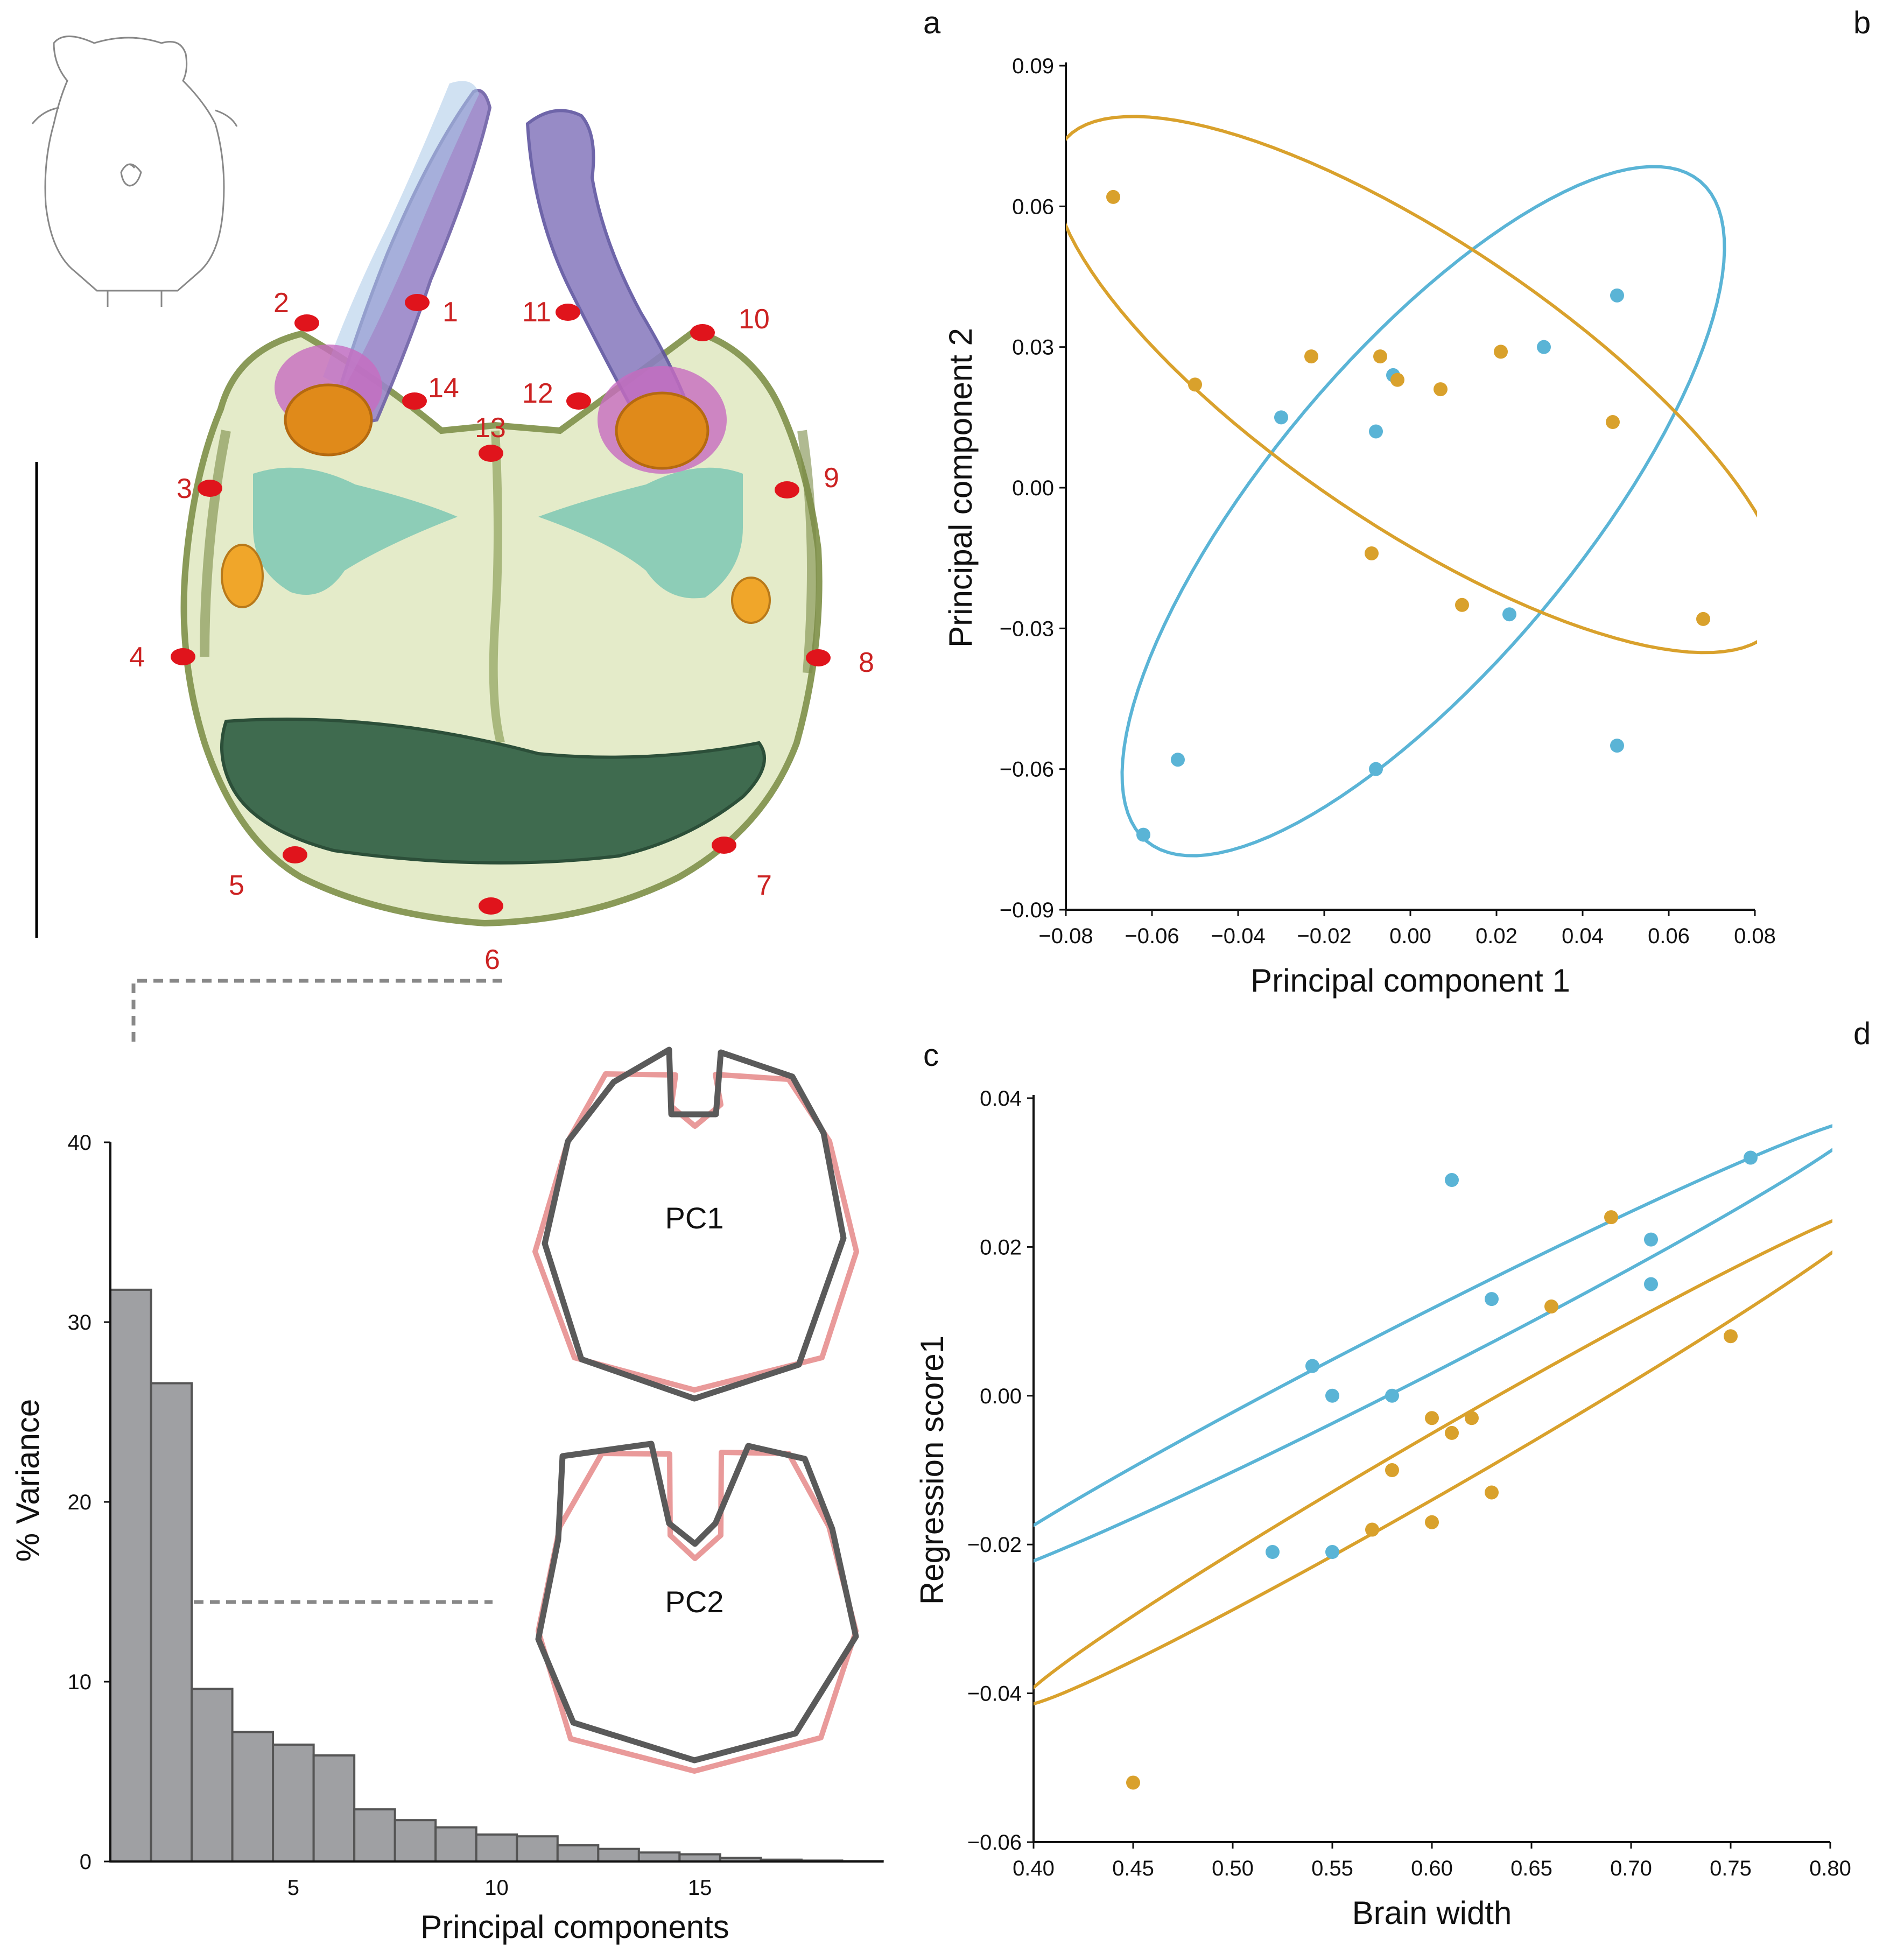  Describe the element at coordinates (931, 1055) in the screenshot. I see `panel-label-c: c` at that location.